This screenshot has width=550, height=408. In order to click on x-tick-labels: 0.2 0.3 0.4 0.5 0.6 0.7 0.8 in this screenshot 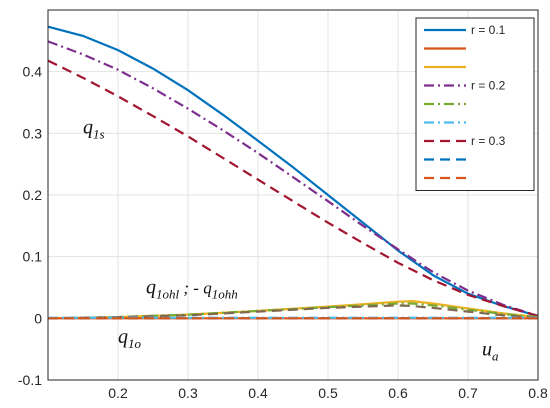, I will do `click(328, 393)`.